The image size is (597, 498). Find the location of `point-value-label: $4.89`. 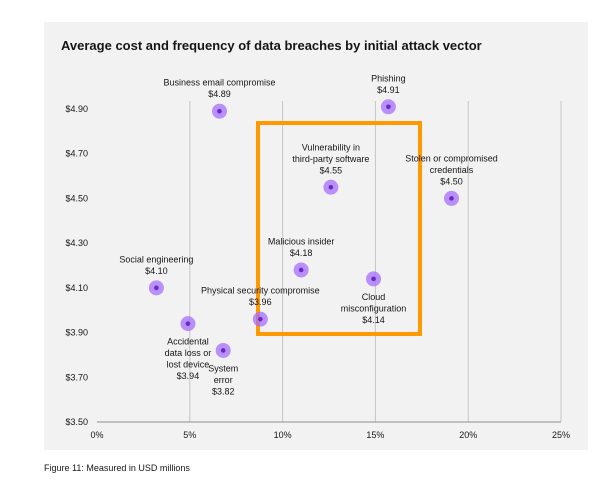

point-value-label: $4.89 is located at coordinates (219, 94).